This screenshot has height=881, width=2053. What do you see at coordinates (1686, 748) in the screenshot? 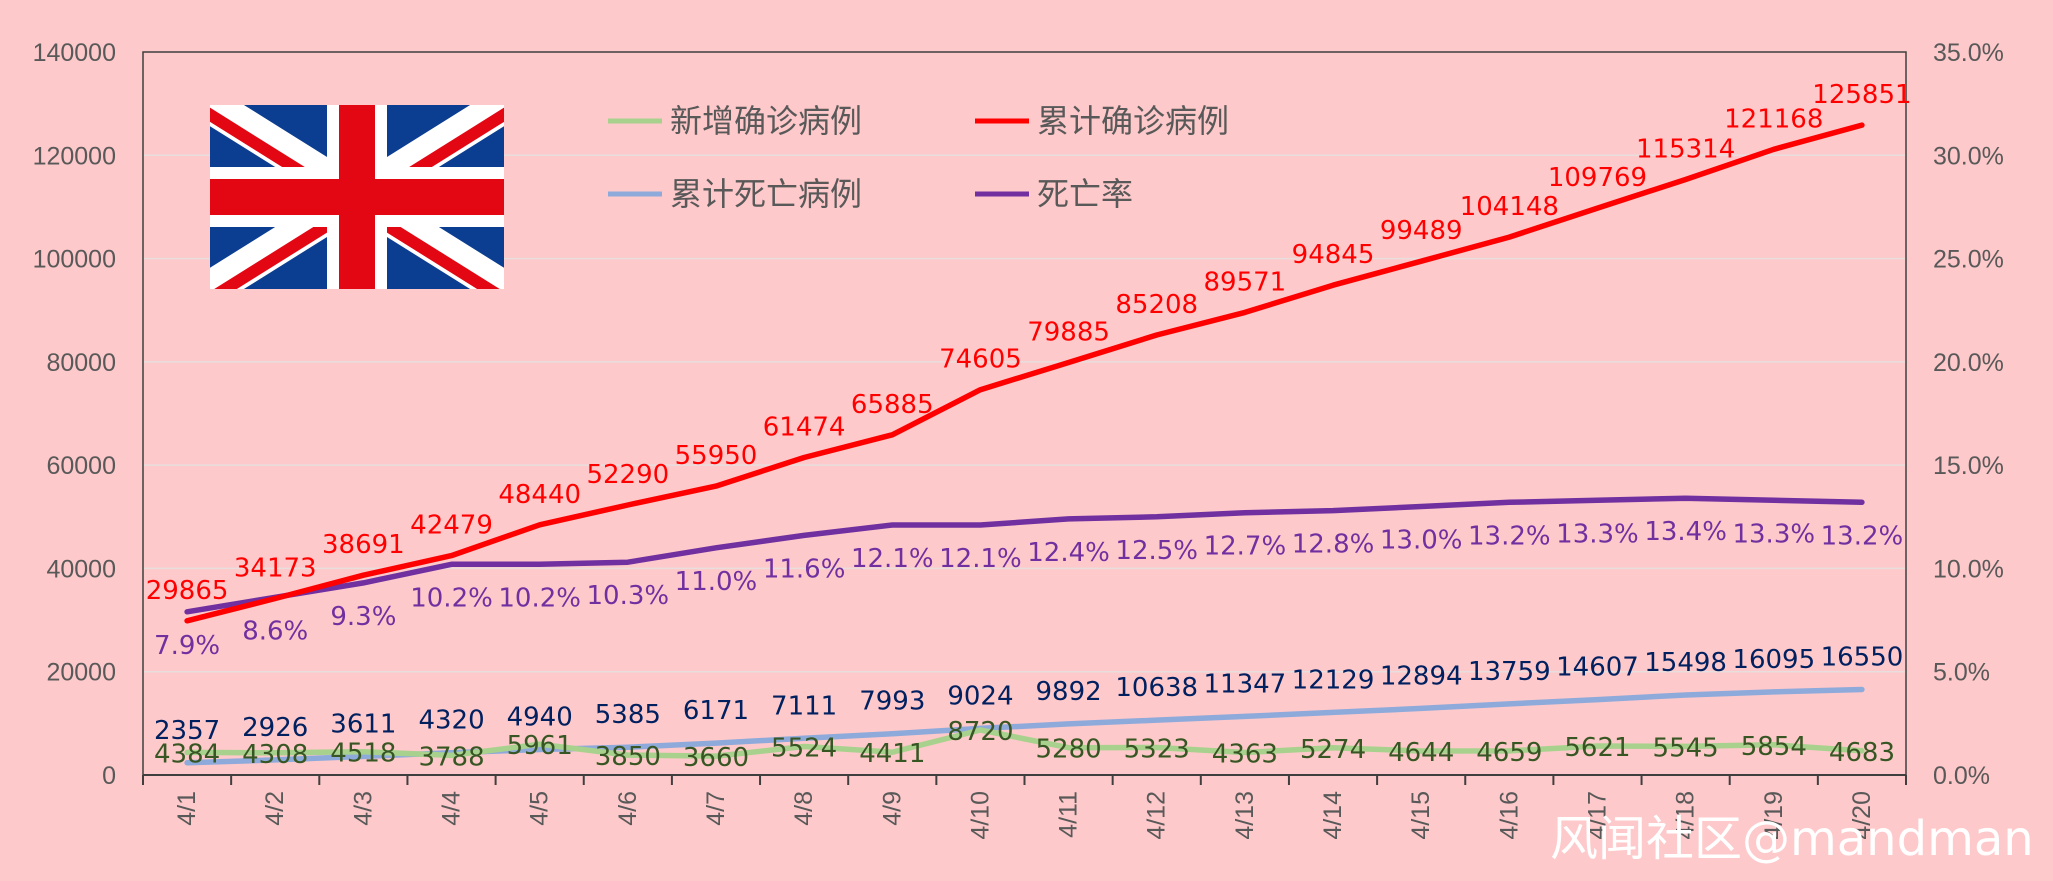
I see `data-label-series-0: 5545` at bounding box center [1686, 748].